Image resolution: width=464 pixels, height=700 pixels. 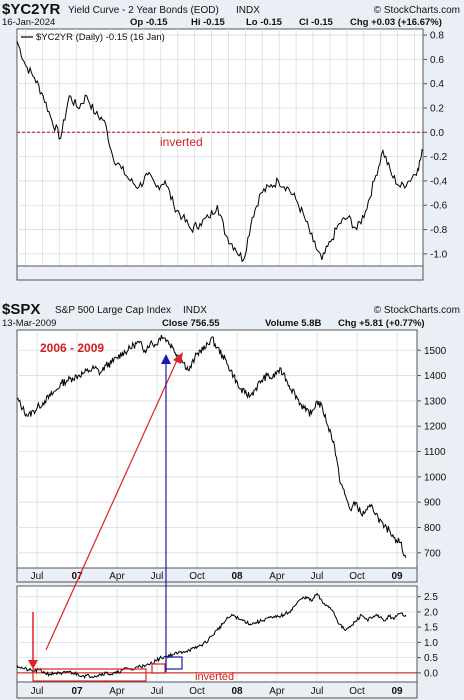 I want to click on red-diagonal-arrow, so click(x=112, y=504).